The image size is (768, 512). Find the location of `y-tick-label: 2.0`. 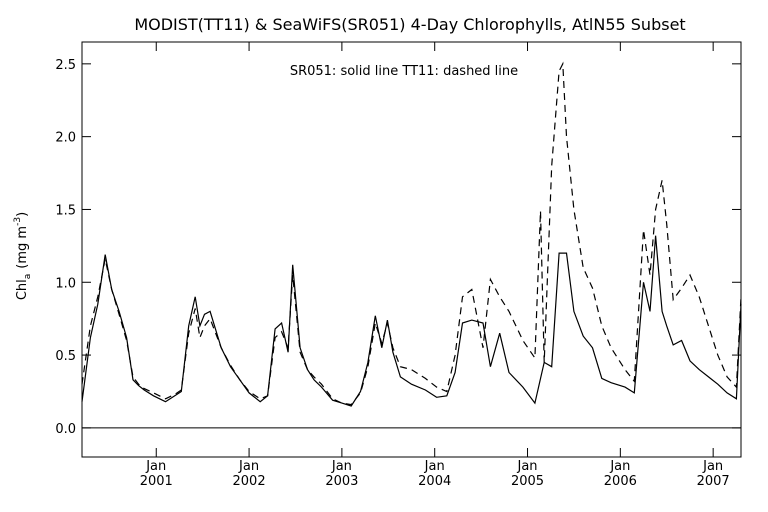

y-tick-label: 2.0 is located at coordinates (65, 138).